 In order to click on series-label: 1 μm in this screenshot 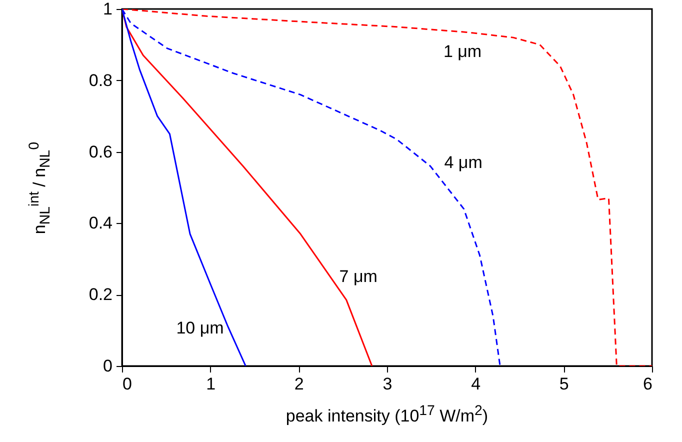, I will do `click(462, 52)`.